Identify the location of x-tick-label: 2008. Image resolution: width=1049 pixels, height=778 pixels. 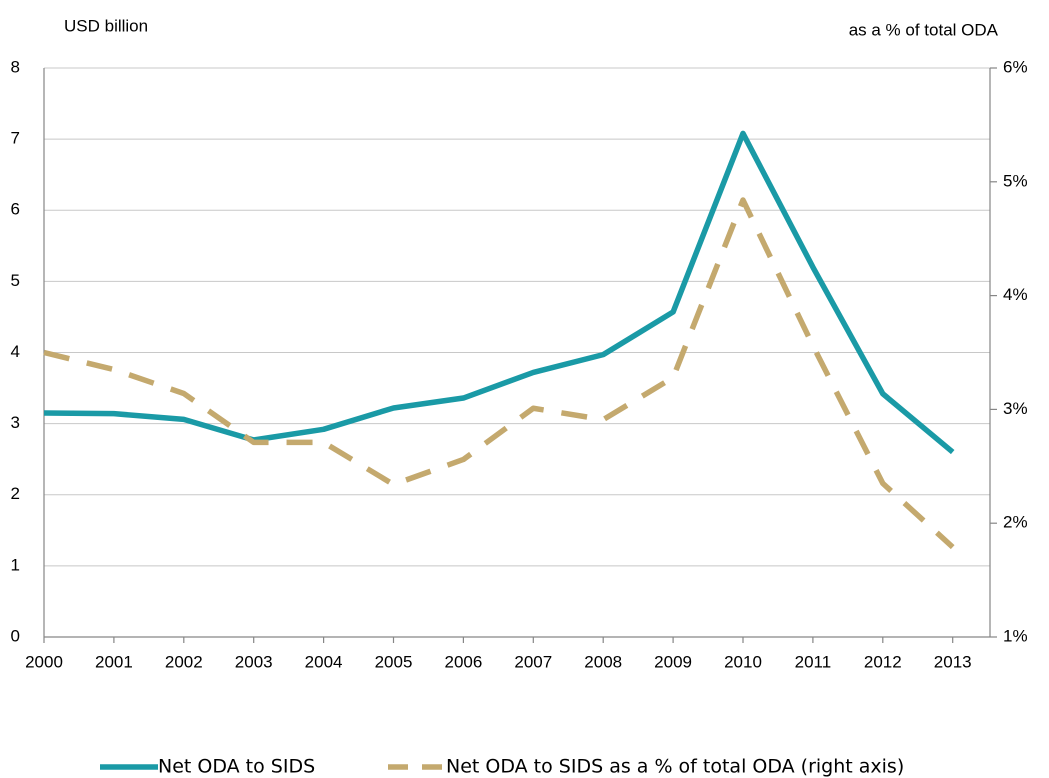
(603, 661).